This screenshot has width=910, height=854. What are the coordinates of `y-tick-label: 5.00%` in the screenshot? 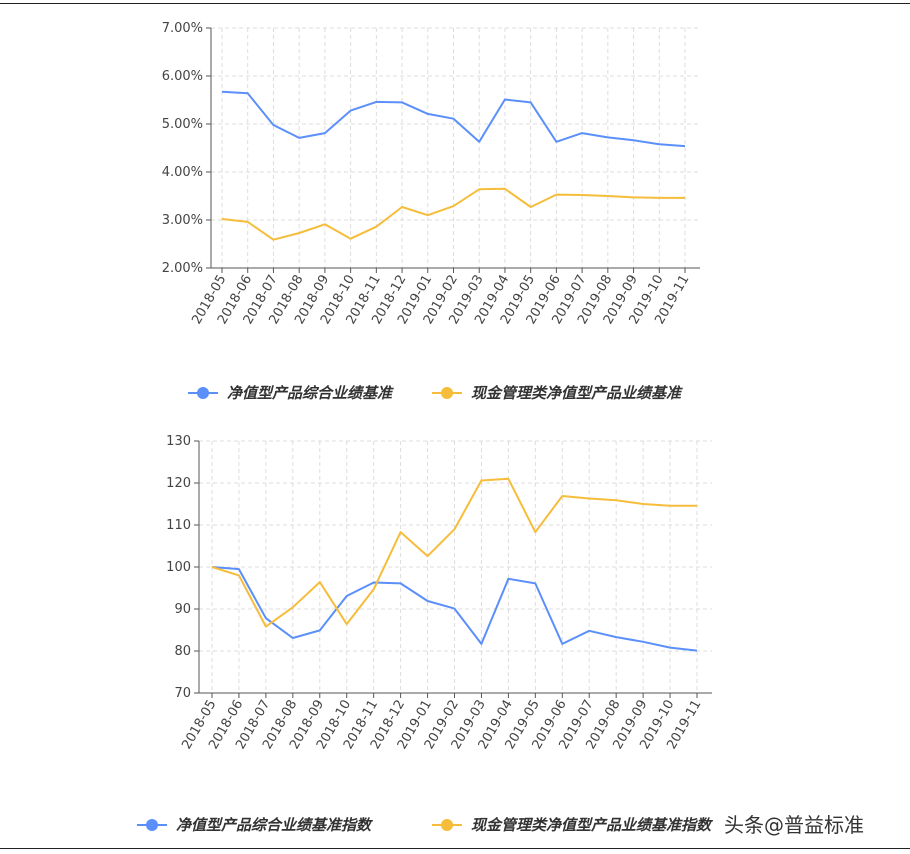 It's located at (182, 124).